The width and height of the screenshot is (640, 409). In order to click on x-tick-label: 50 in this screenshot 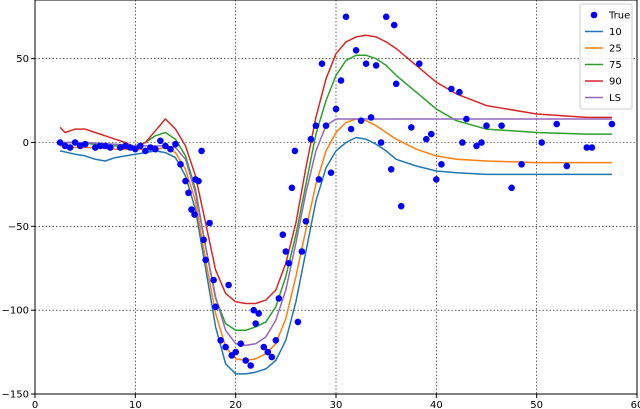, I will do `click(536, 404)`.